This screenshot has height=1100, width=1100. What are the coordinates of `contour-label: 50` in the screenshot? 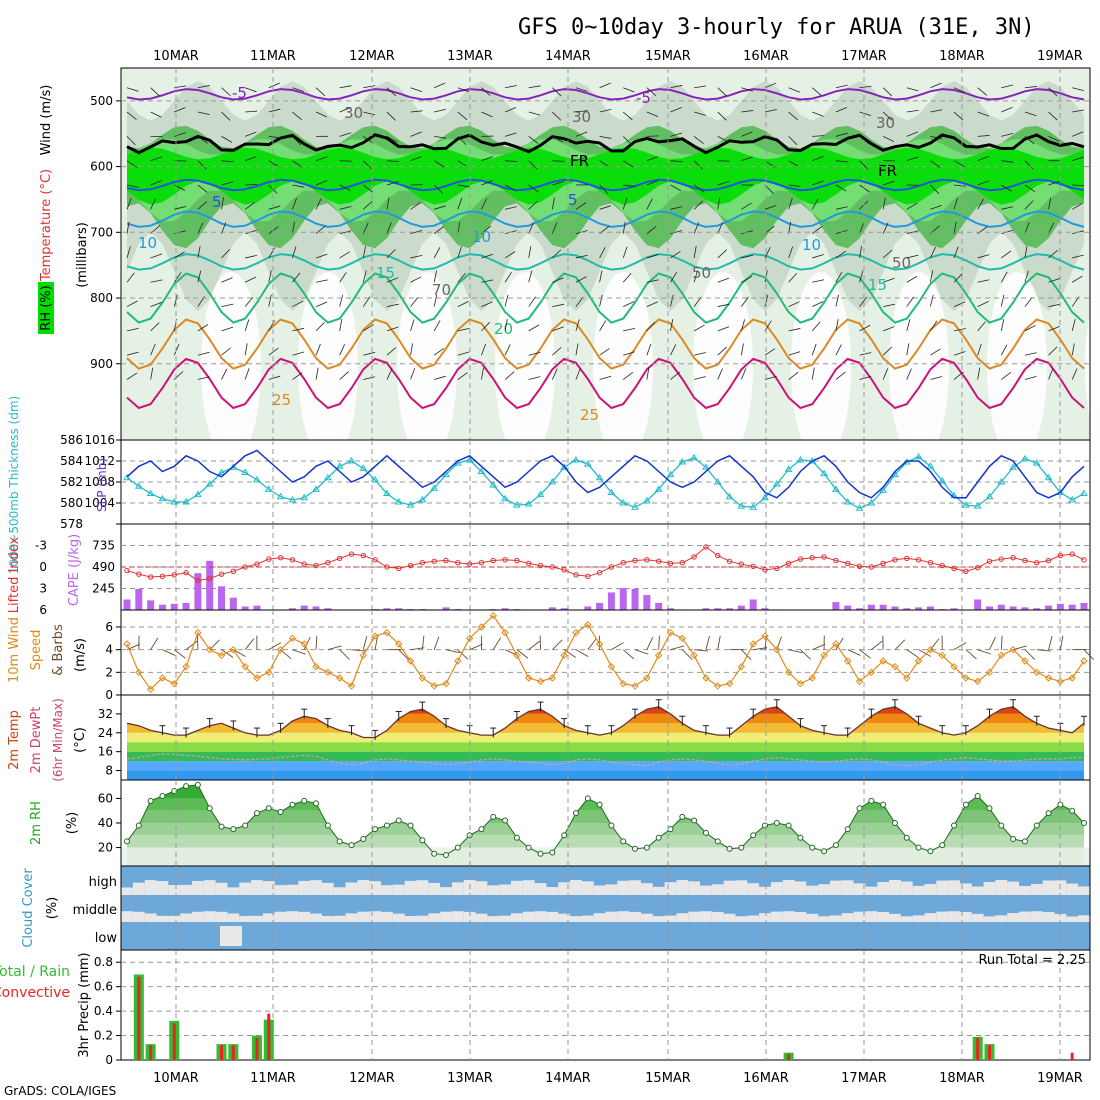 It's located at (701, 273).